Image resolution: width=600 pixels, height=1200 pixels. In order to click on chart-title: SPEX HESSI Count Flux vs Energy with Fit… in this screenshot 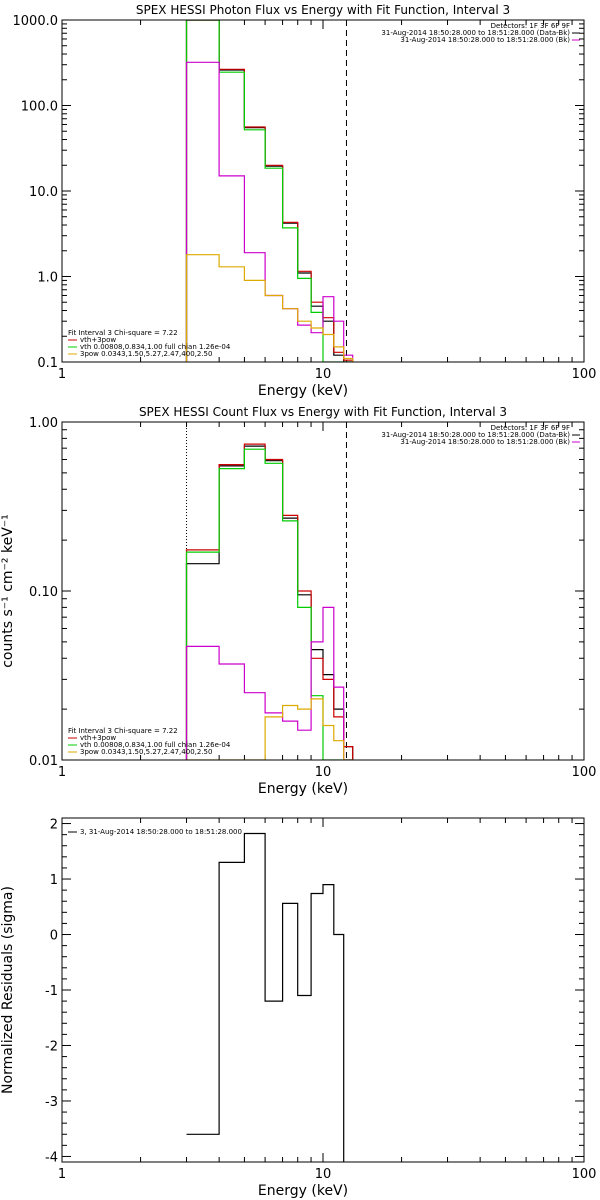, I will do `click(323, 412)`.